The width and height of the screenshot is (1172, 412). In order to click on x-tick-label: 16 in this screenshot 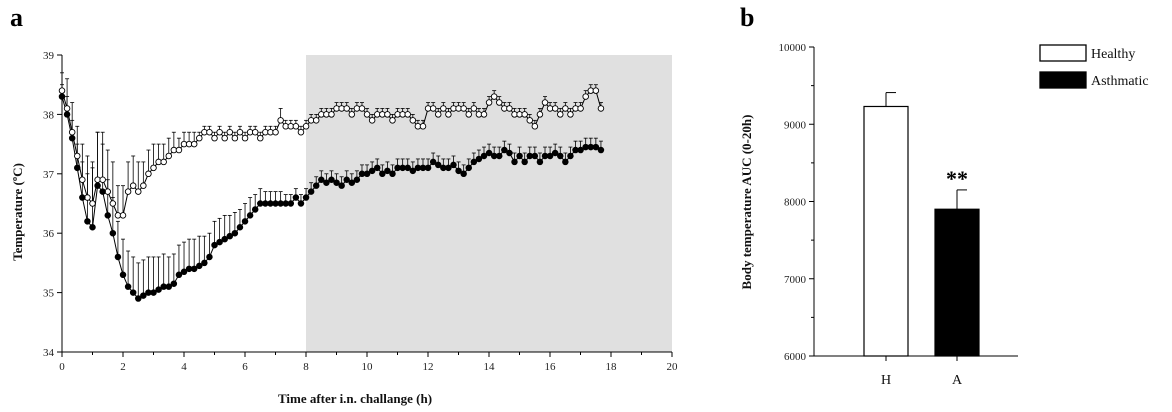, I will do `click(551, 367)`.